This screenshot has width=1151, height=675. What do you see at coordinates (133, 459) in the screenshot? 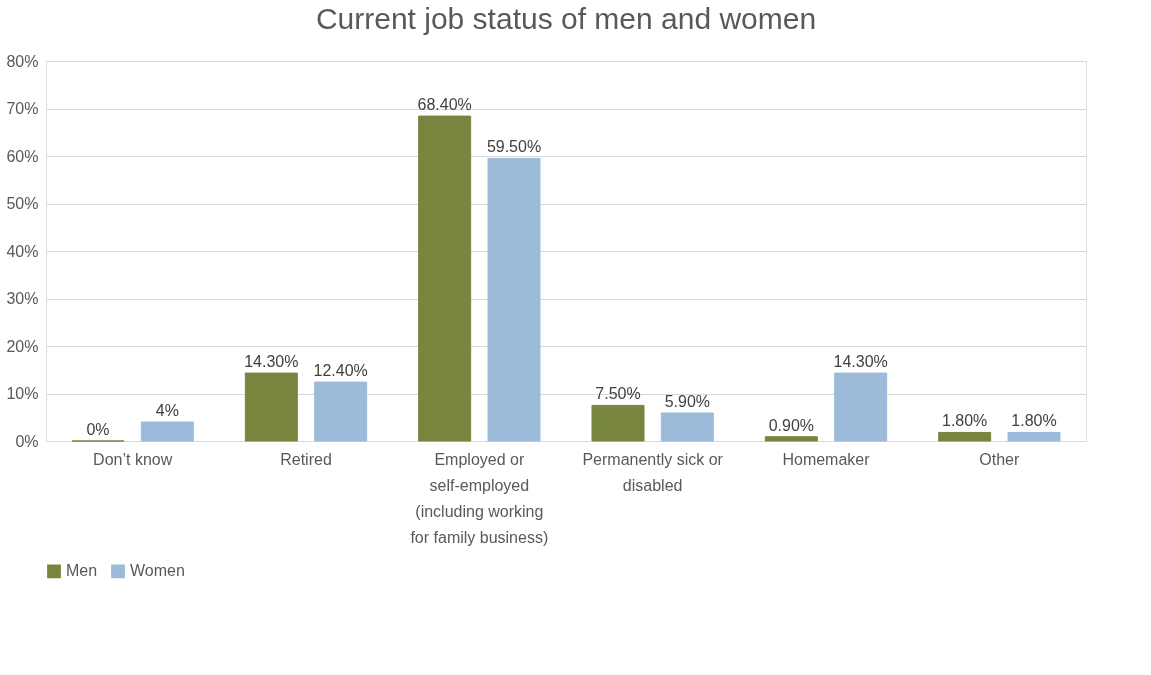
I see `x-tick-label: Don’t know` at bounding box center [133, 459].